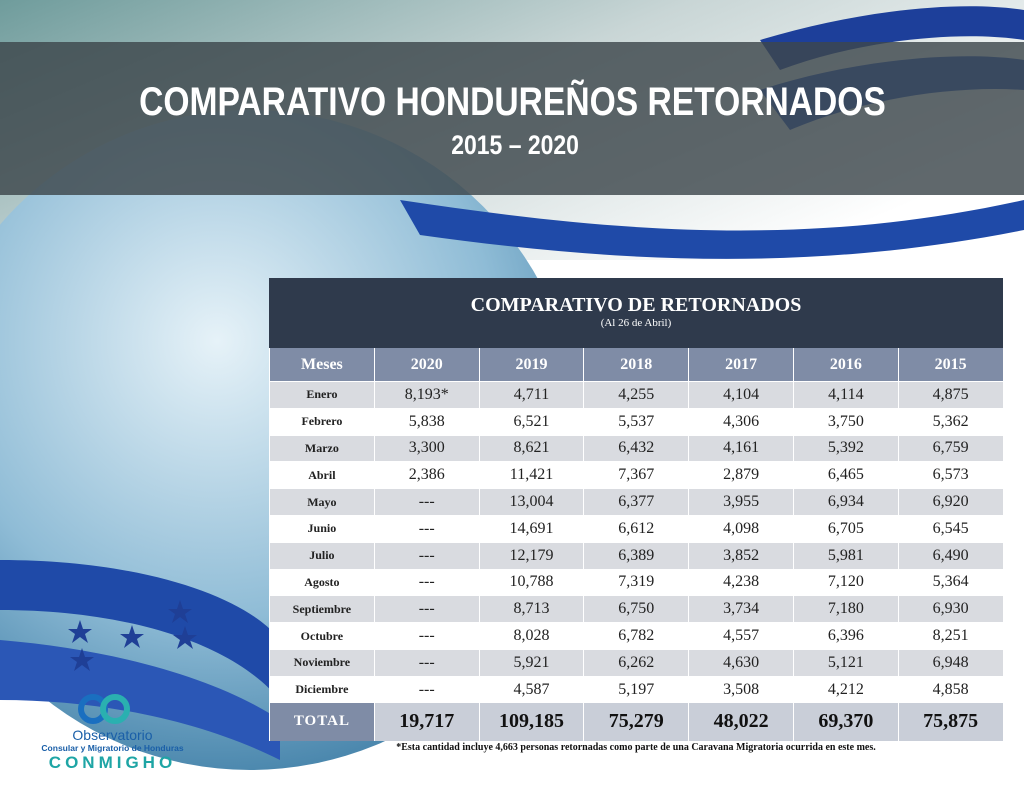 The height and width of the screenshot is (791, 1024). Describe the element at coordinates (740, 395) in the screenshot. I see `table-cell: 4,104` at that location.